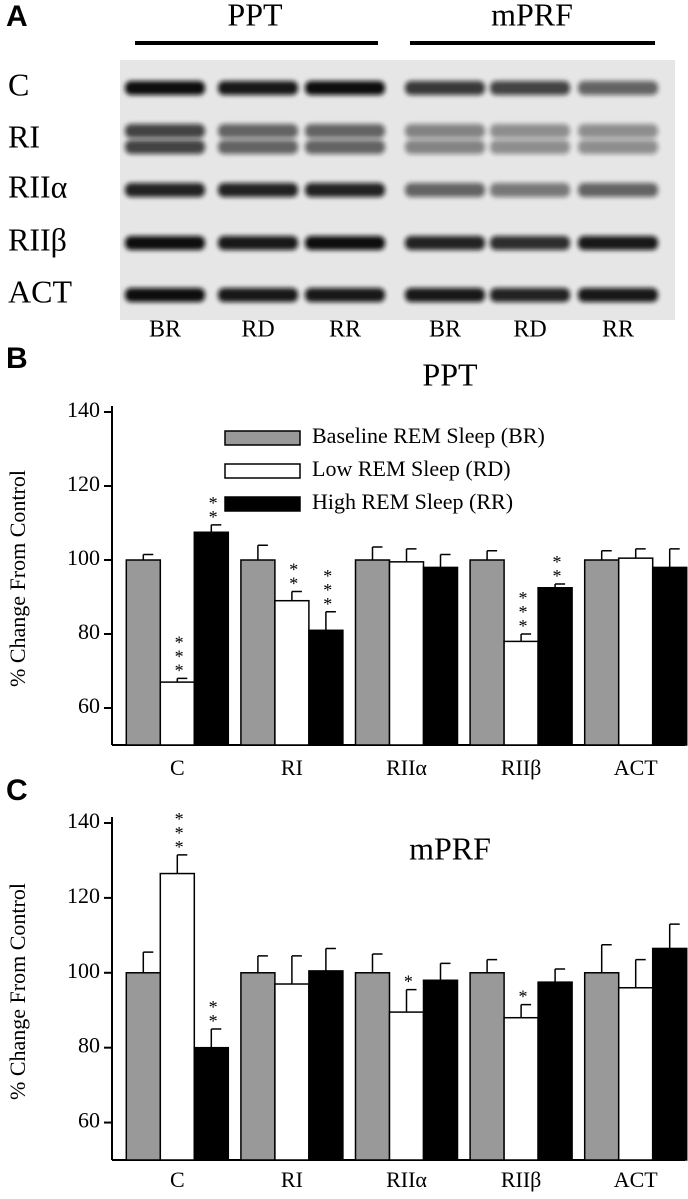 The height and width of the screenshot is (1199, 688). I want to click on blot-group: PPT, so click(255, 16).